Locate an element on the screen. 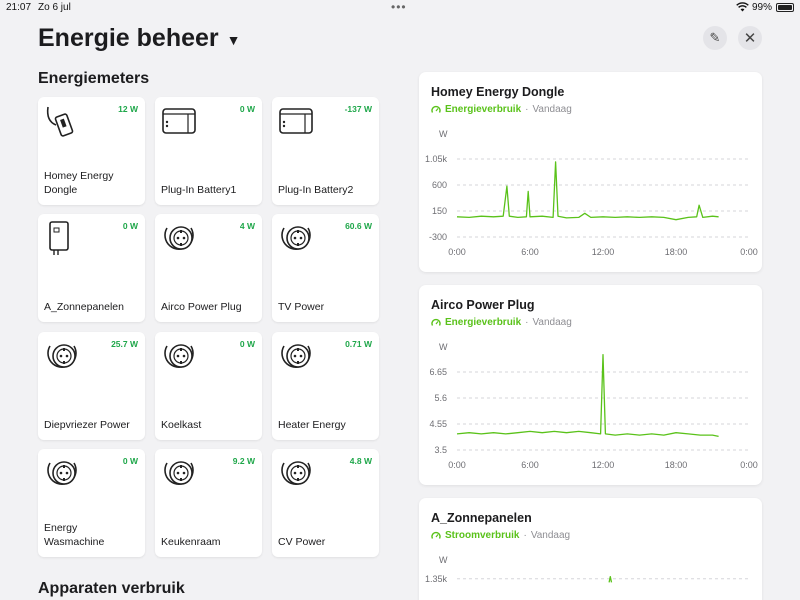 The width and height of the screenshot is (800, 600). chart-title: Airco Power Plug is located at coordinates (483, 305).